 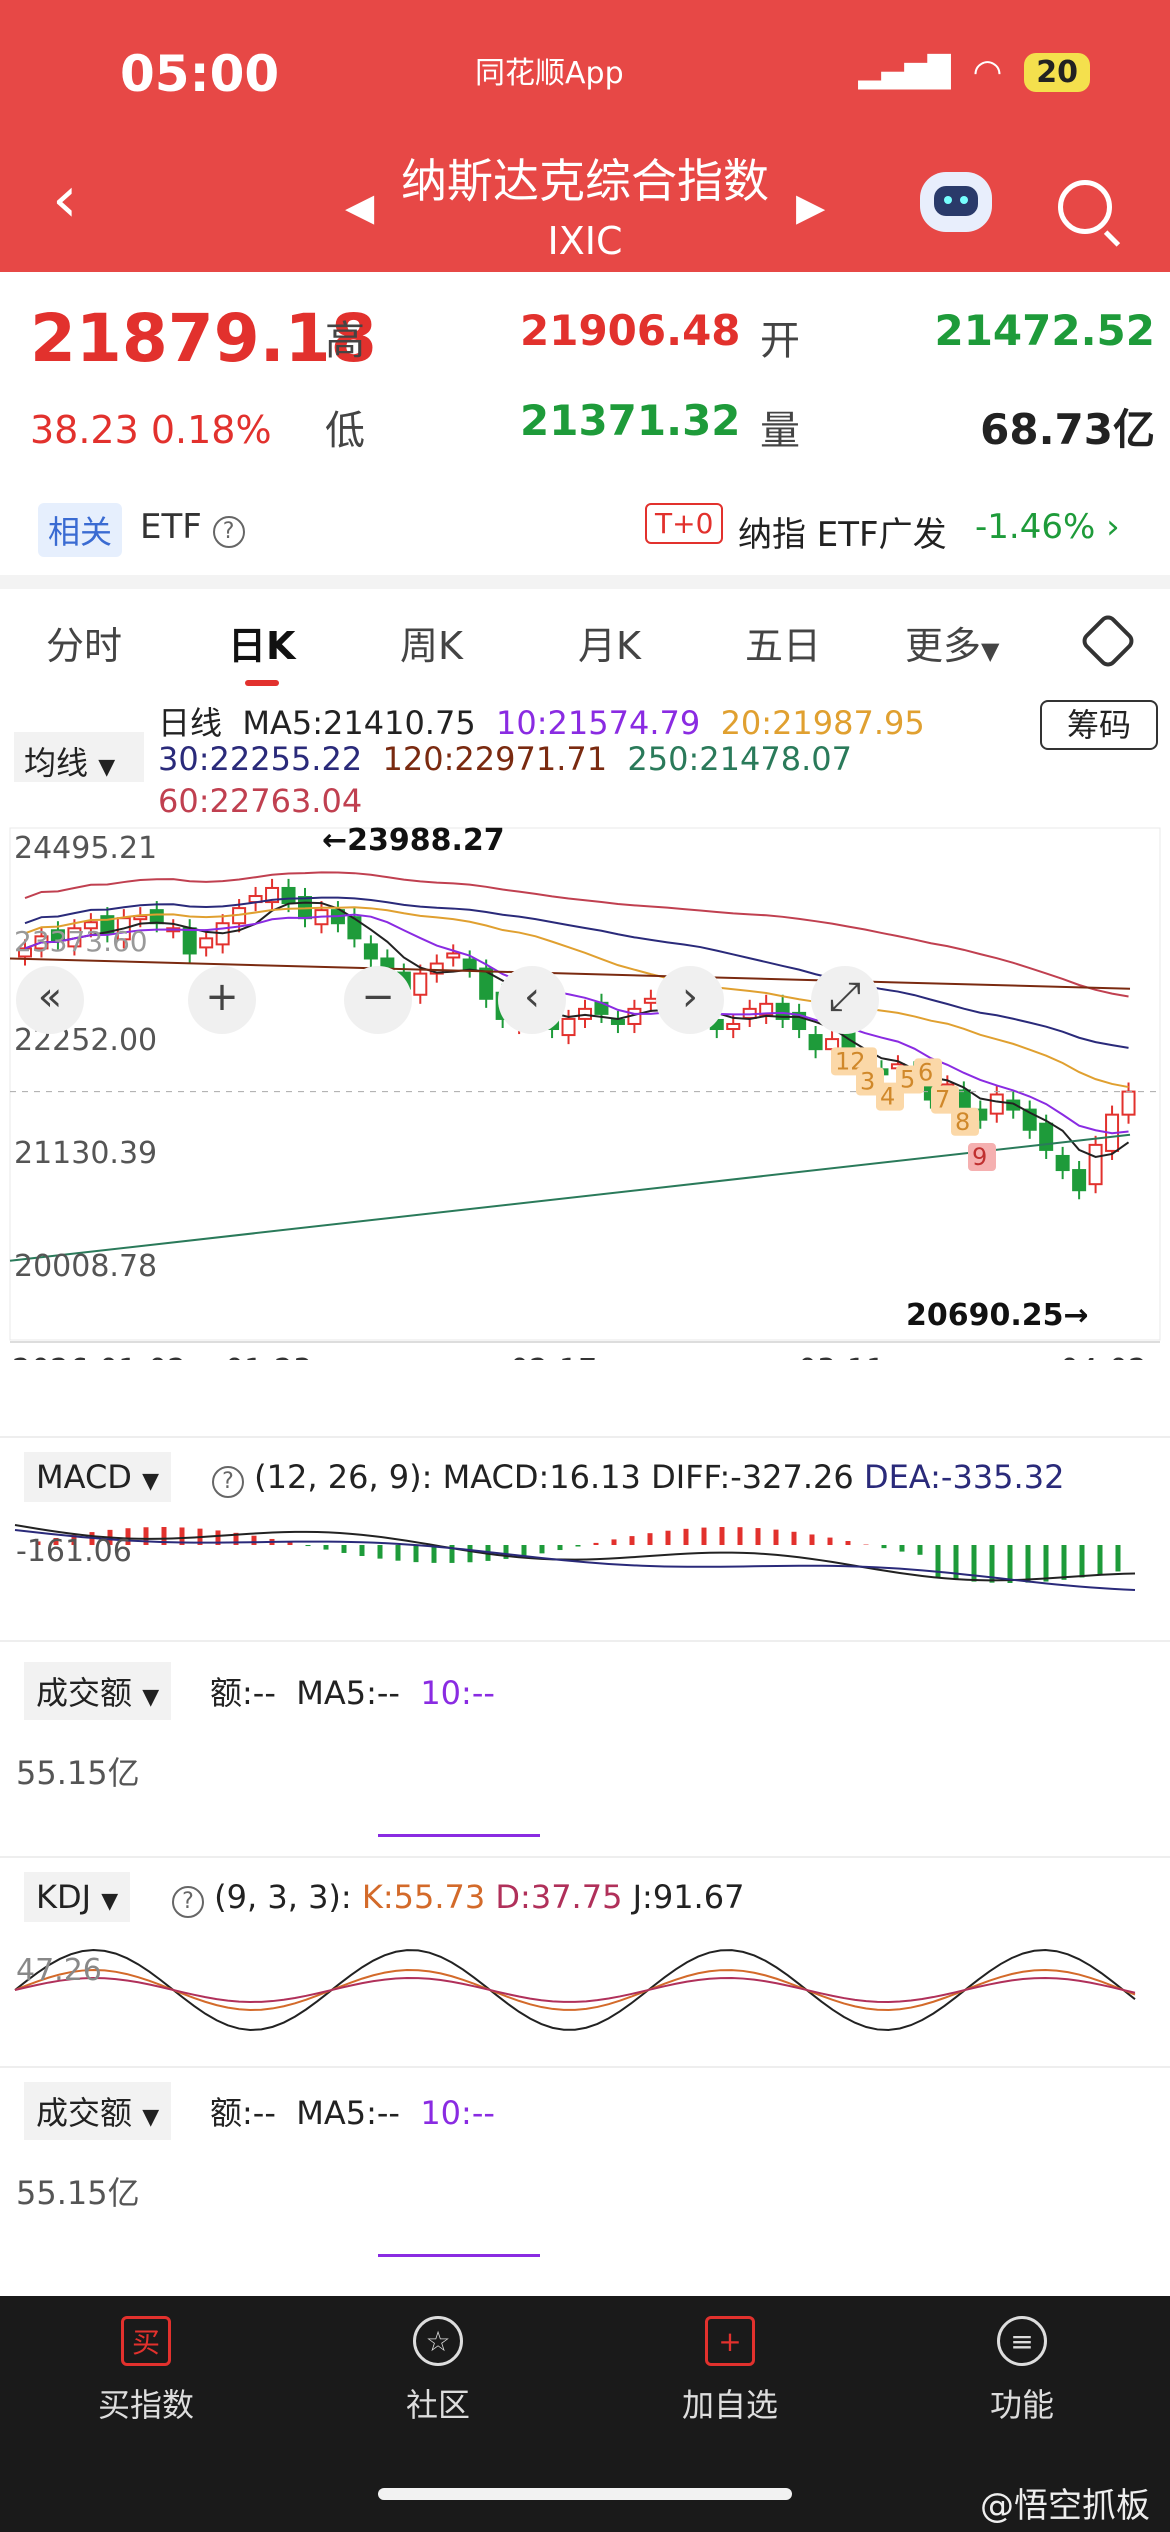 I want to click on x-axis-label: 01-23, so click(x=268, y=1356).